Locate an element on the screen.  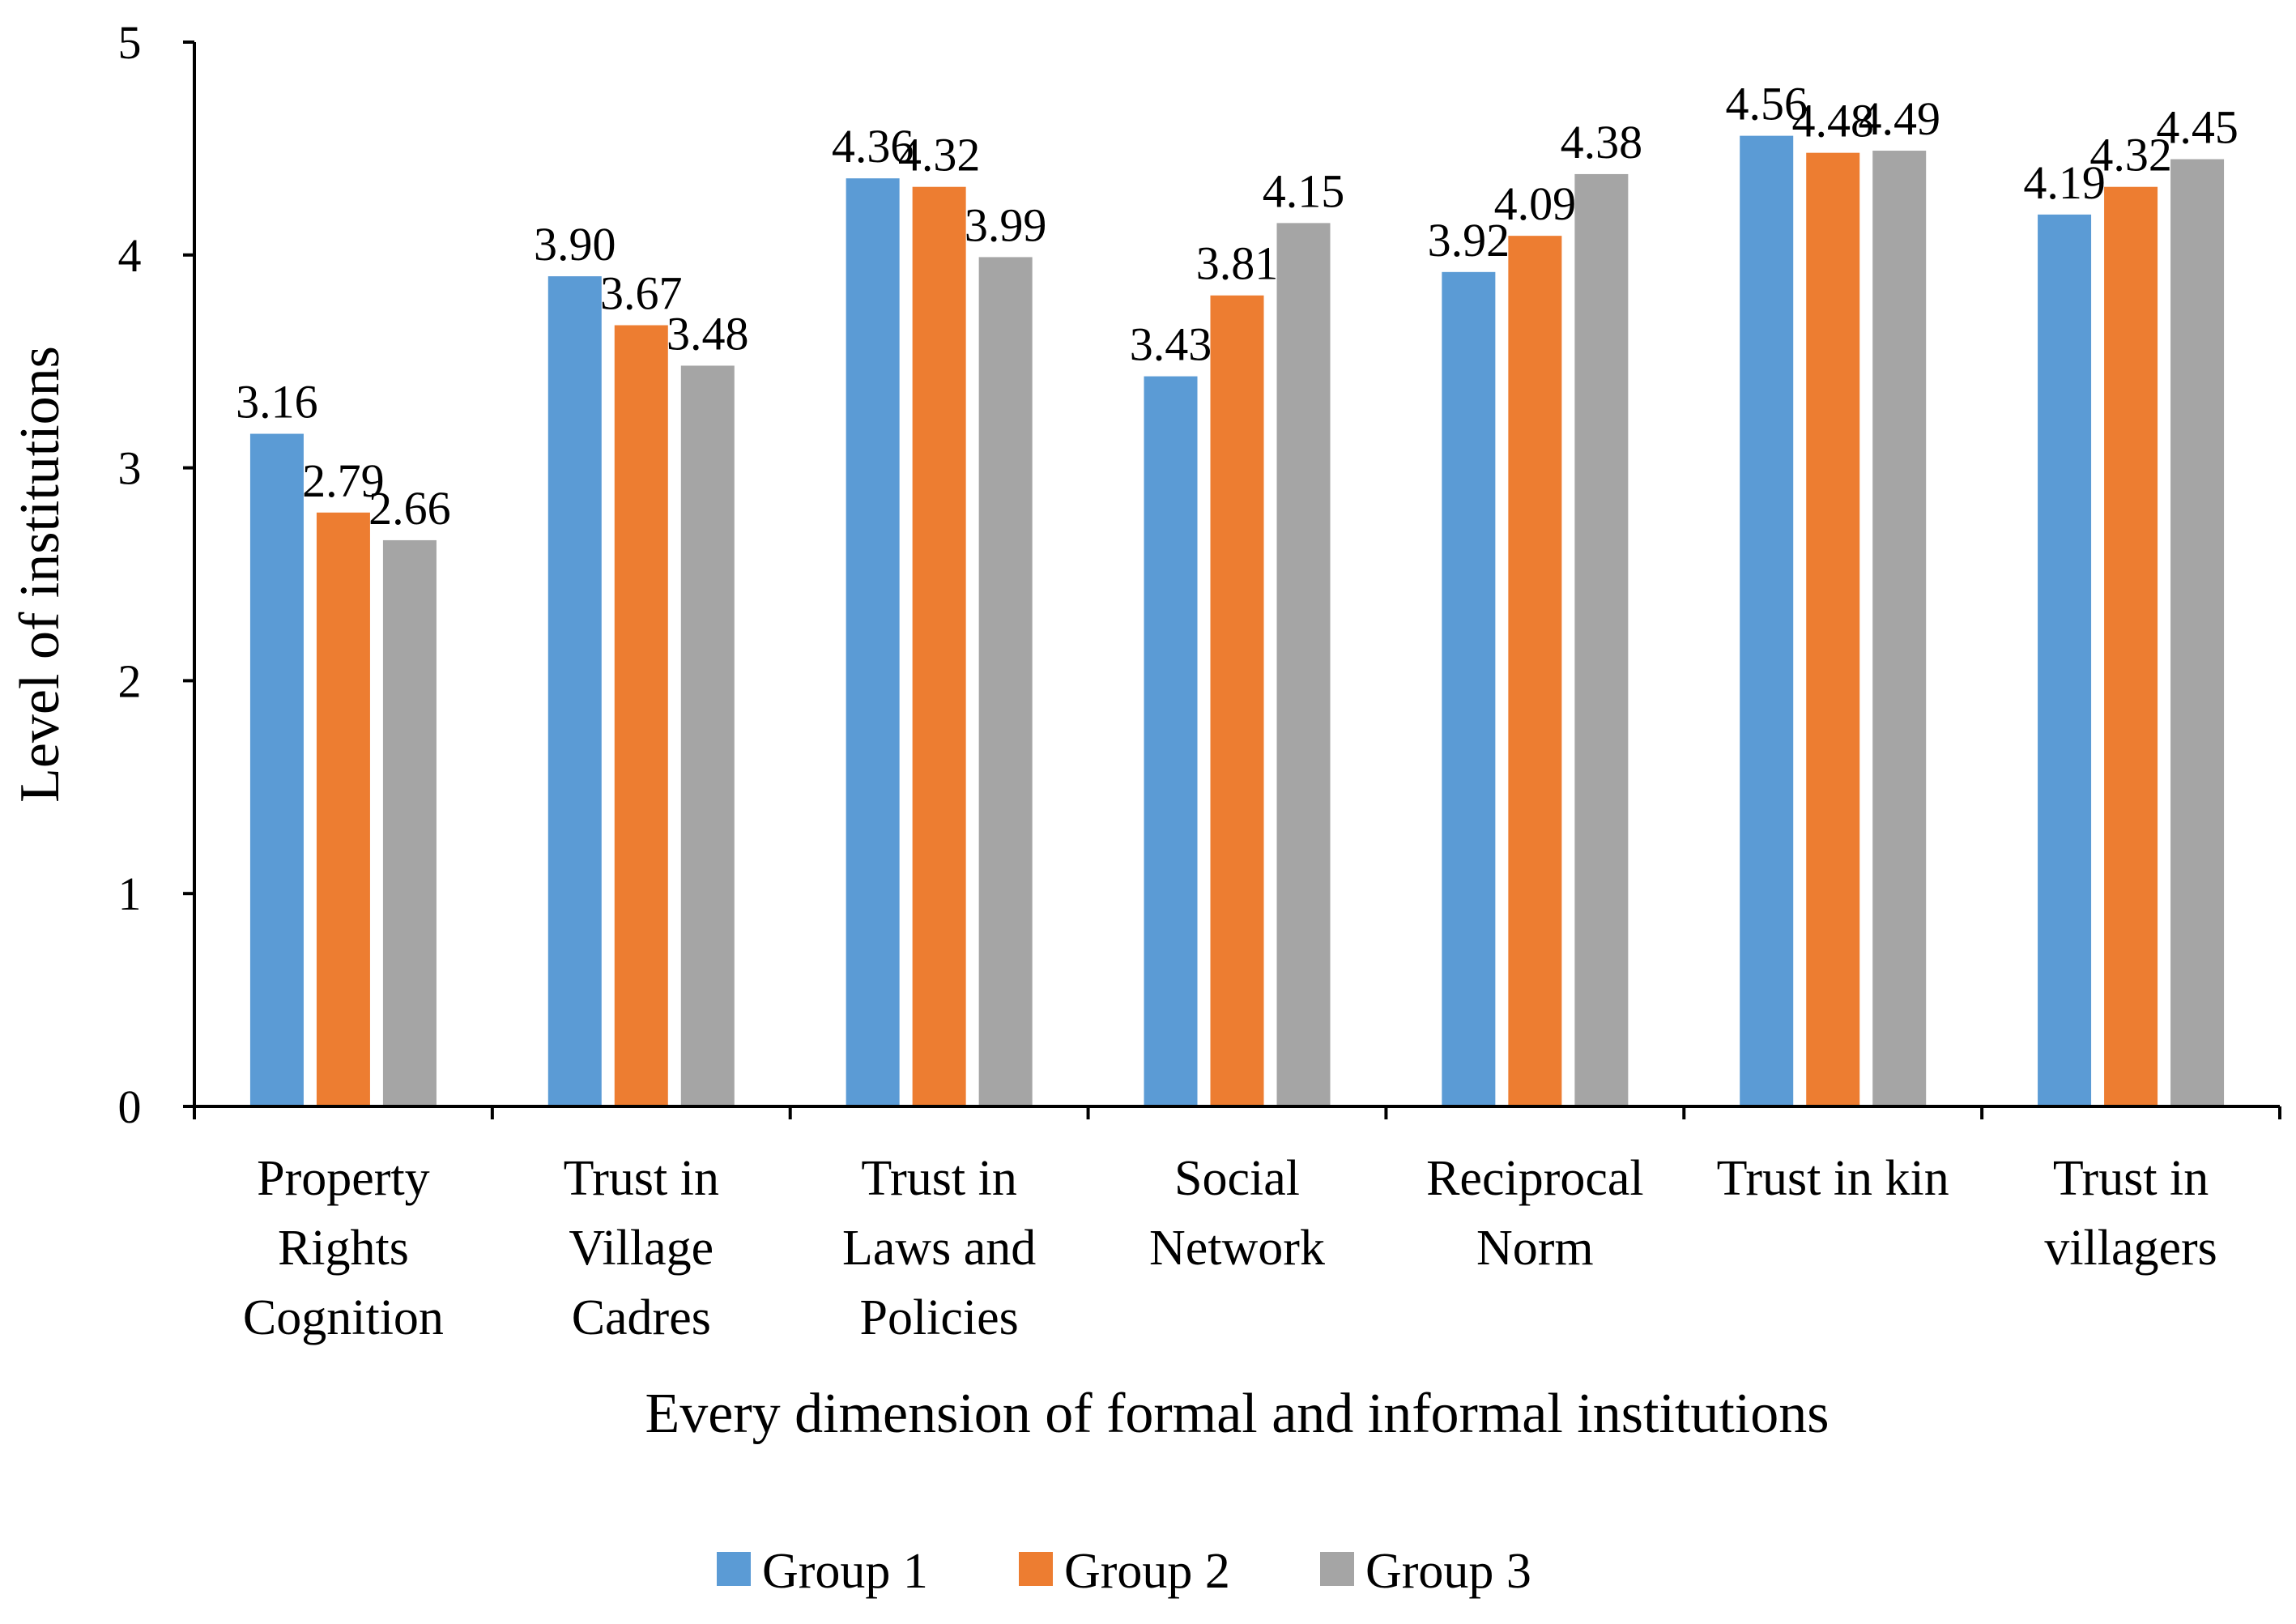
x-tick-label: Social is located at coordinates (1237, 1178).